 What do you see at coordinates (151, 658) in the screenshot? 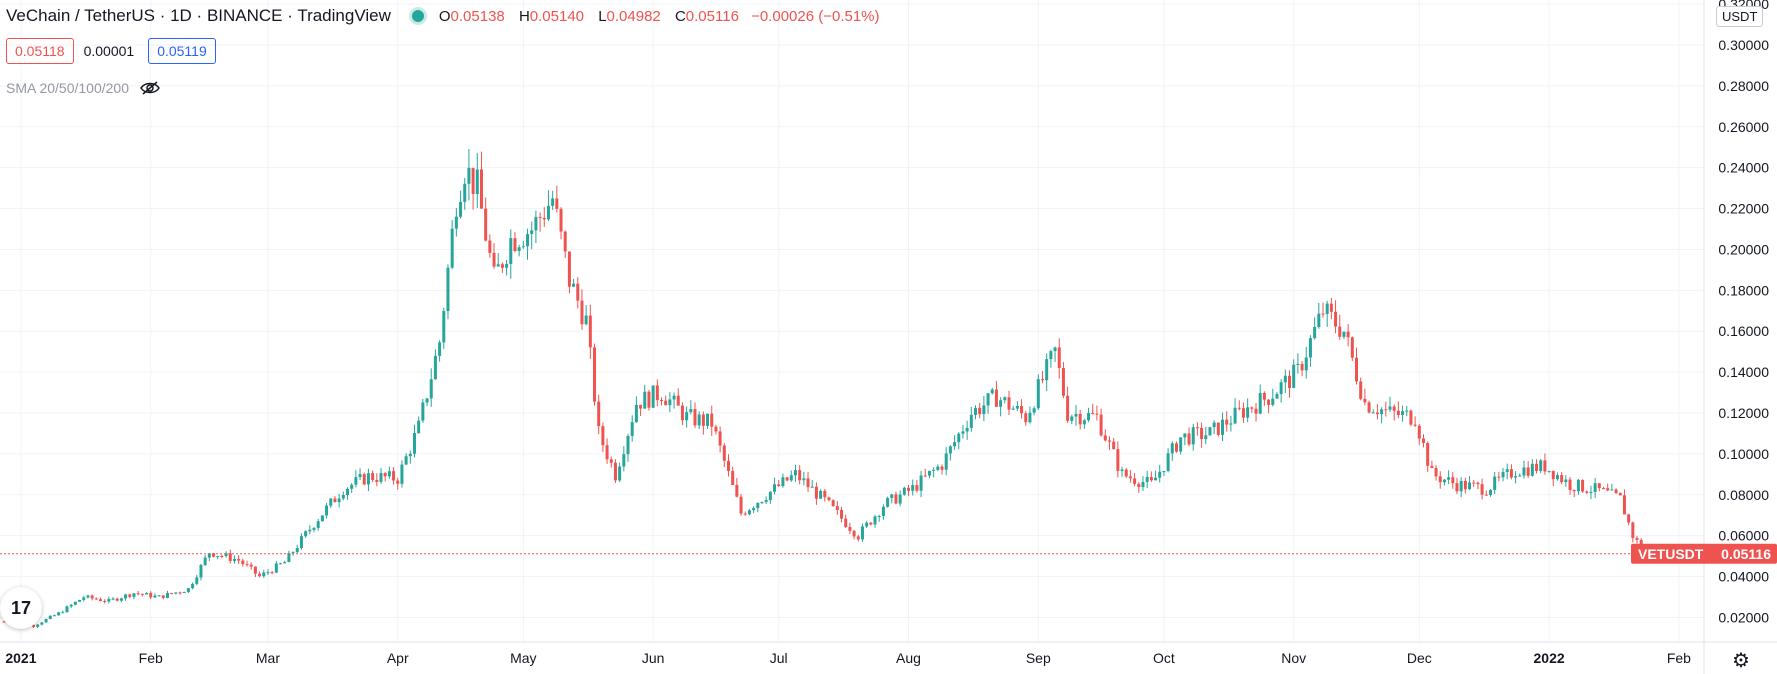
I see `time-tick-label: Feb` at bounding box center [151, 658].